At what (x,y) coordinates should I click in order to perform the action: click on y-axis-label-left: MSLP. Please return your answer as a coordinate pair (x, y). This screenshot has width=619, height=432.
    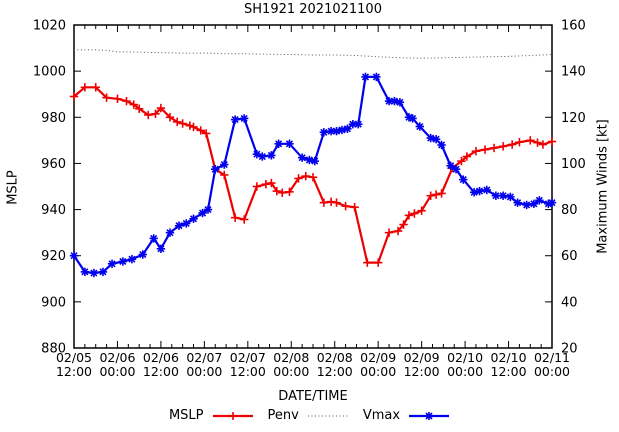
    Looking at the image, I should click on (13, 187).